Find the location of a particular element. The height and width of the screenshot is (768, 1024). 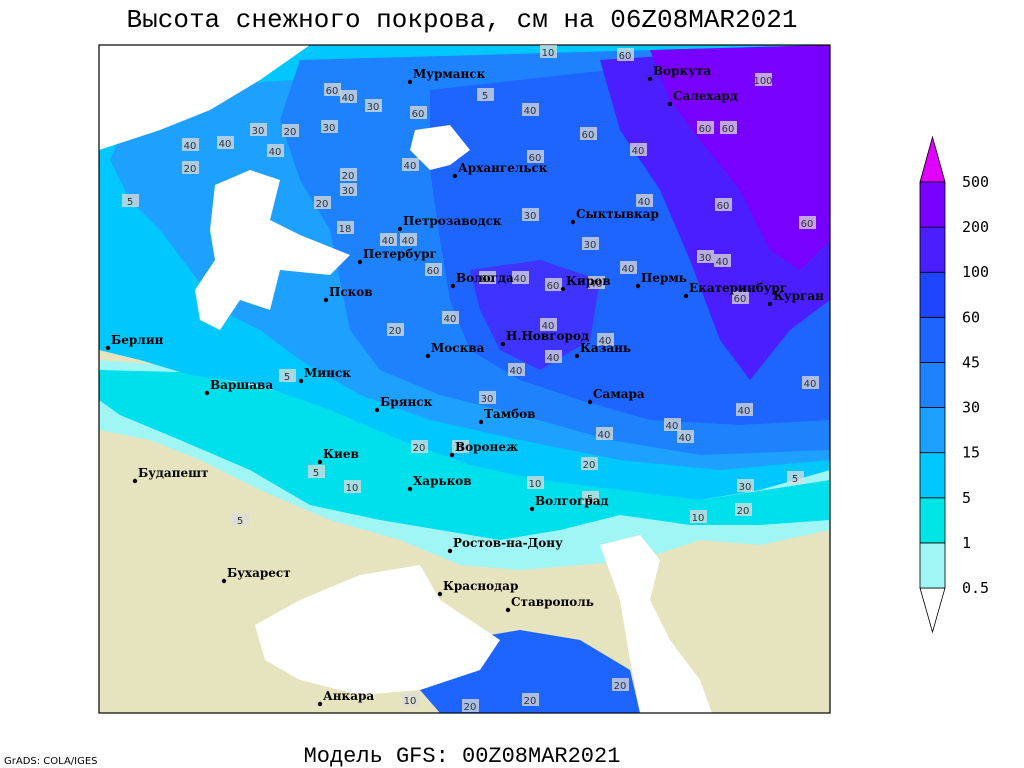

city-label: Салехард is located at coordinates (705, 96).